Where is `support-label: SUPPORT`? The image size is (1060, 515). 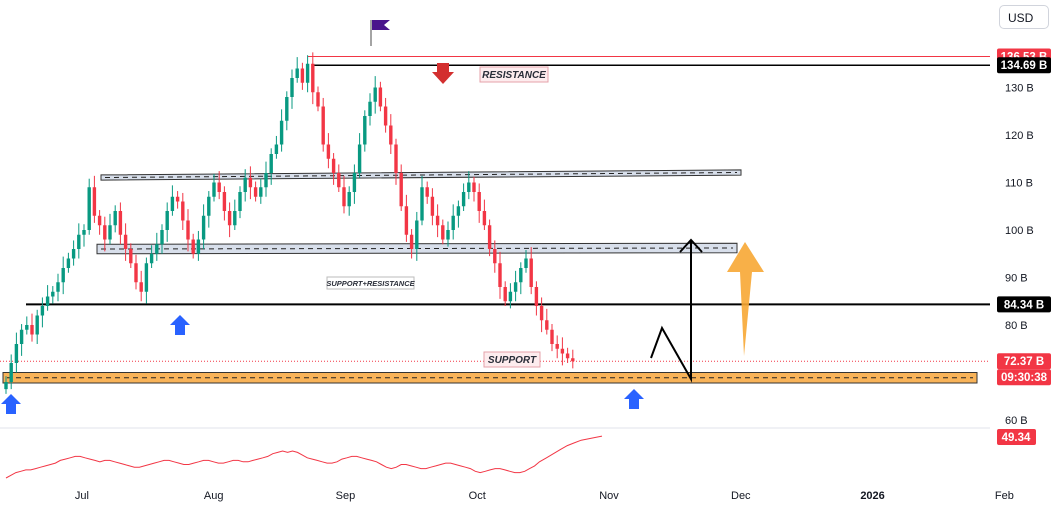 support-label: SUPPORT is located at coordinates (512, 359).